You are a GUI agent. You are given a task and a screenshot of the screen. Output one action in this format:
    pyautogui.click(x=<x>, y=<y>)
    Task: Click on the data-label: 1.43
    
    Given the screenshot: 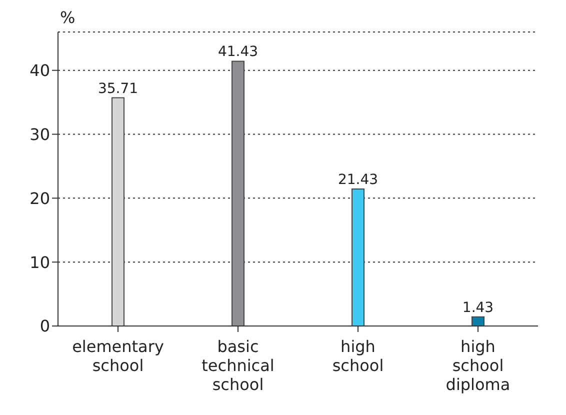 What is the action you would take?
    pyautogui.click(x=478, y=308)
    